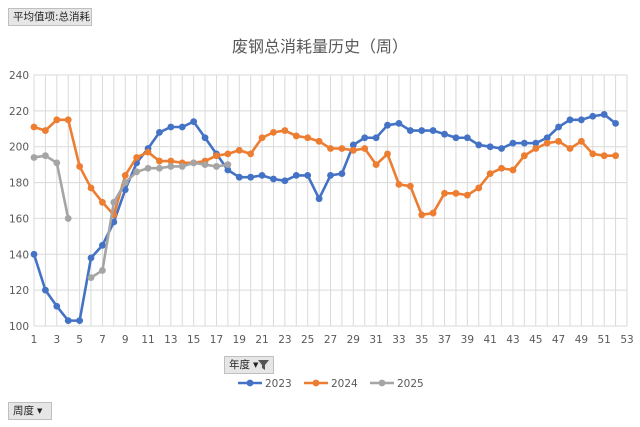  I want to click on x-tick-label: 41, so click(489, 340).